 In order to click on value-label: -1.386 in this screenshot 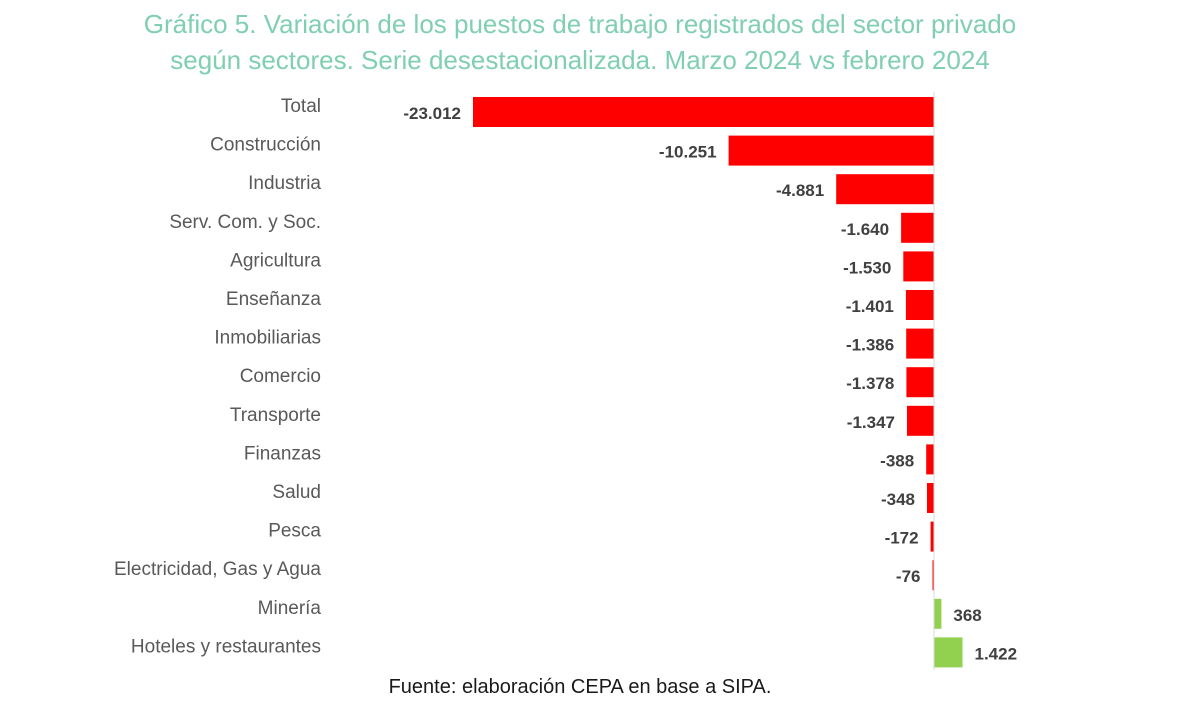, I will do `click(870, 345)`.